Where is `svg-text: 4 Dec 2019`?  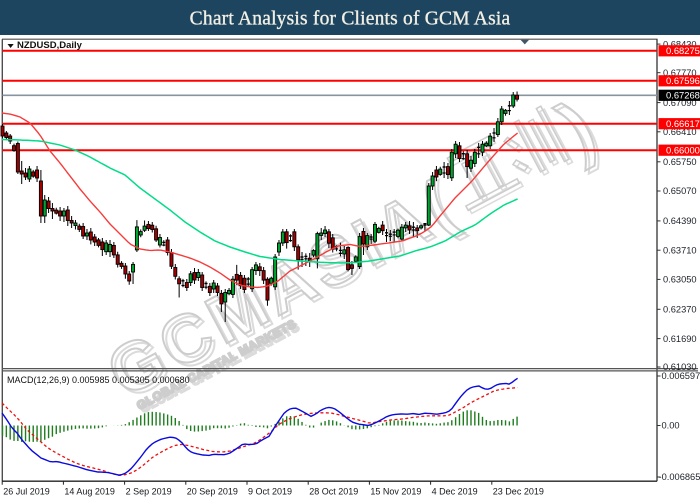
svg-text: 4 Dec 2019 is located at coordinates (455, 492).